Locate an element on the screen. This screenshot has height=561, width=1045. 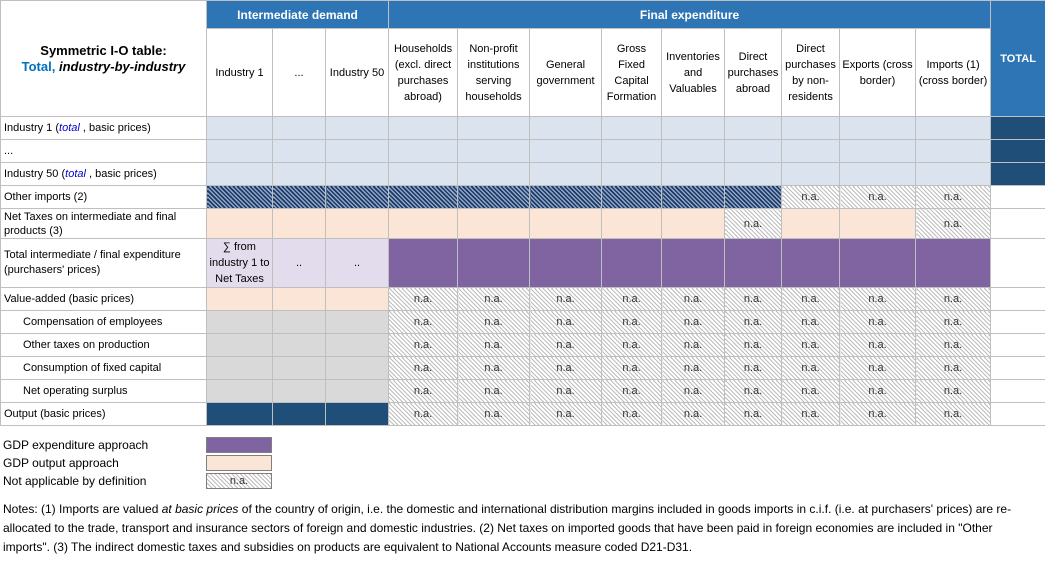
col-exports: Exports (cross border) is located at coordinates (878, 72).